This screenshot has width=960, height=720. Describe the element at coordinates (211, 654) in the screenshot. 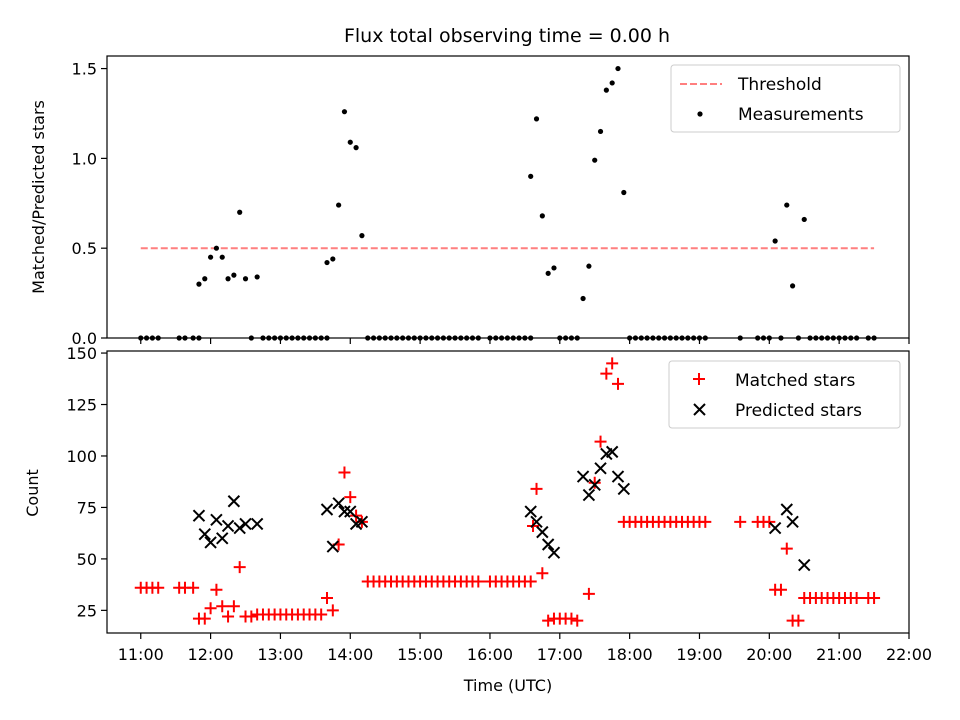

I see `x-tick-label: 12:00` at that location.